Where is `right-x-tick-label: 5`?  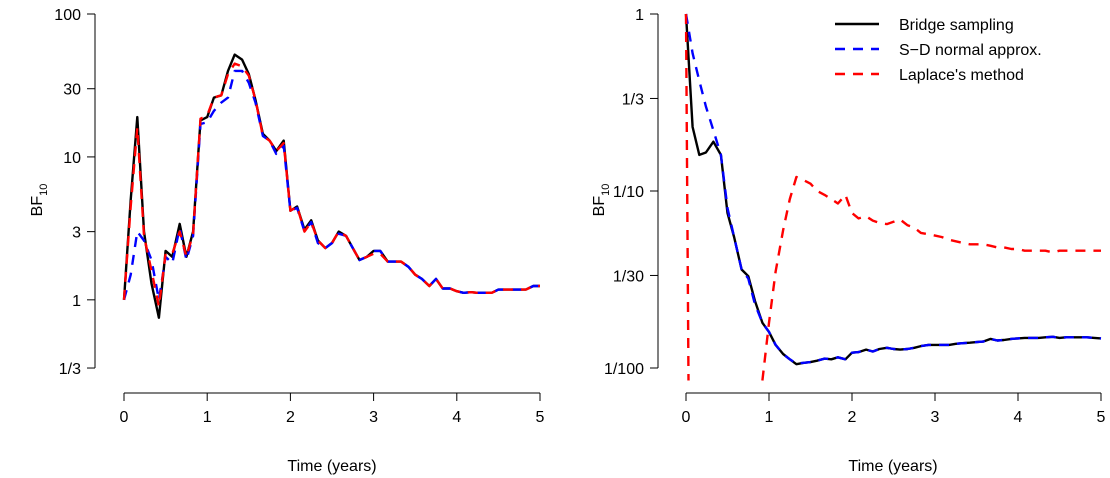 right-x-tick-label: 5 is located at coordinates (1101, 417).